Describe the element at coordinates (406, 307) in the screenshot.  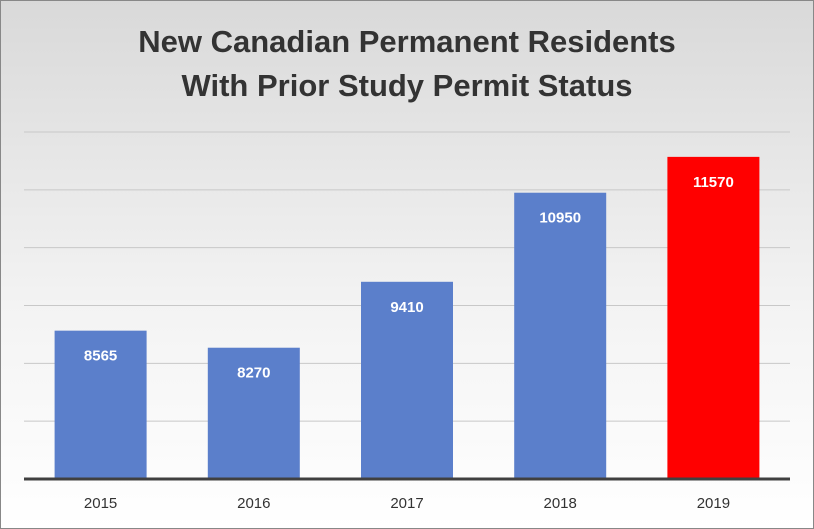
I see `value-label: 9410` at that location.